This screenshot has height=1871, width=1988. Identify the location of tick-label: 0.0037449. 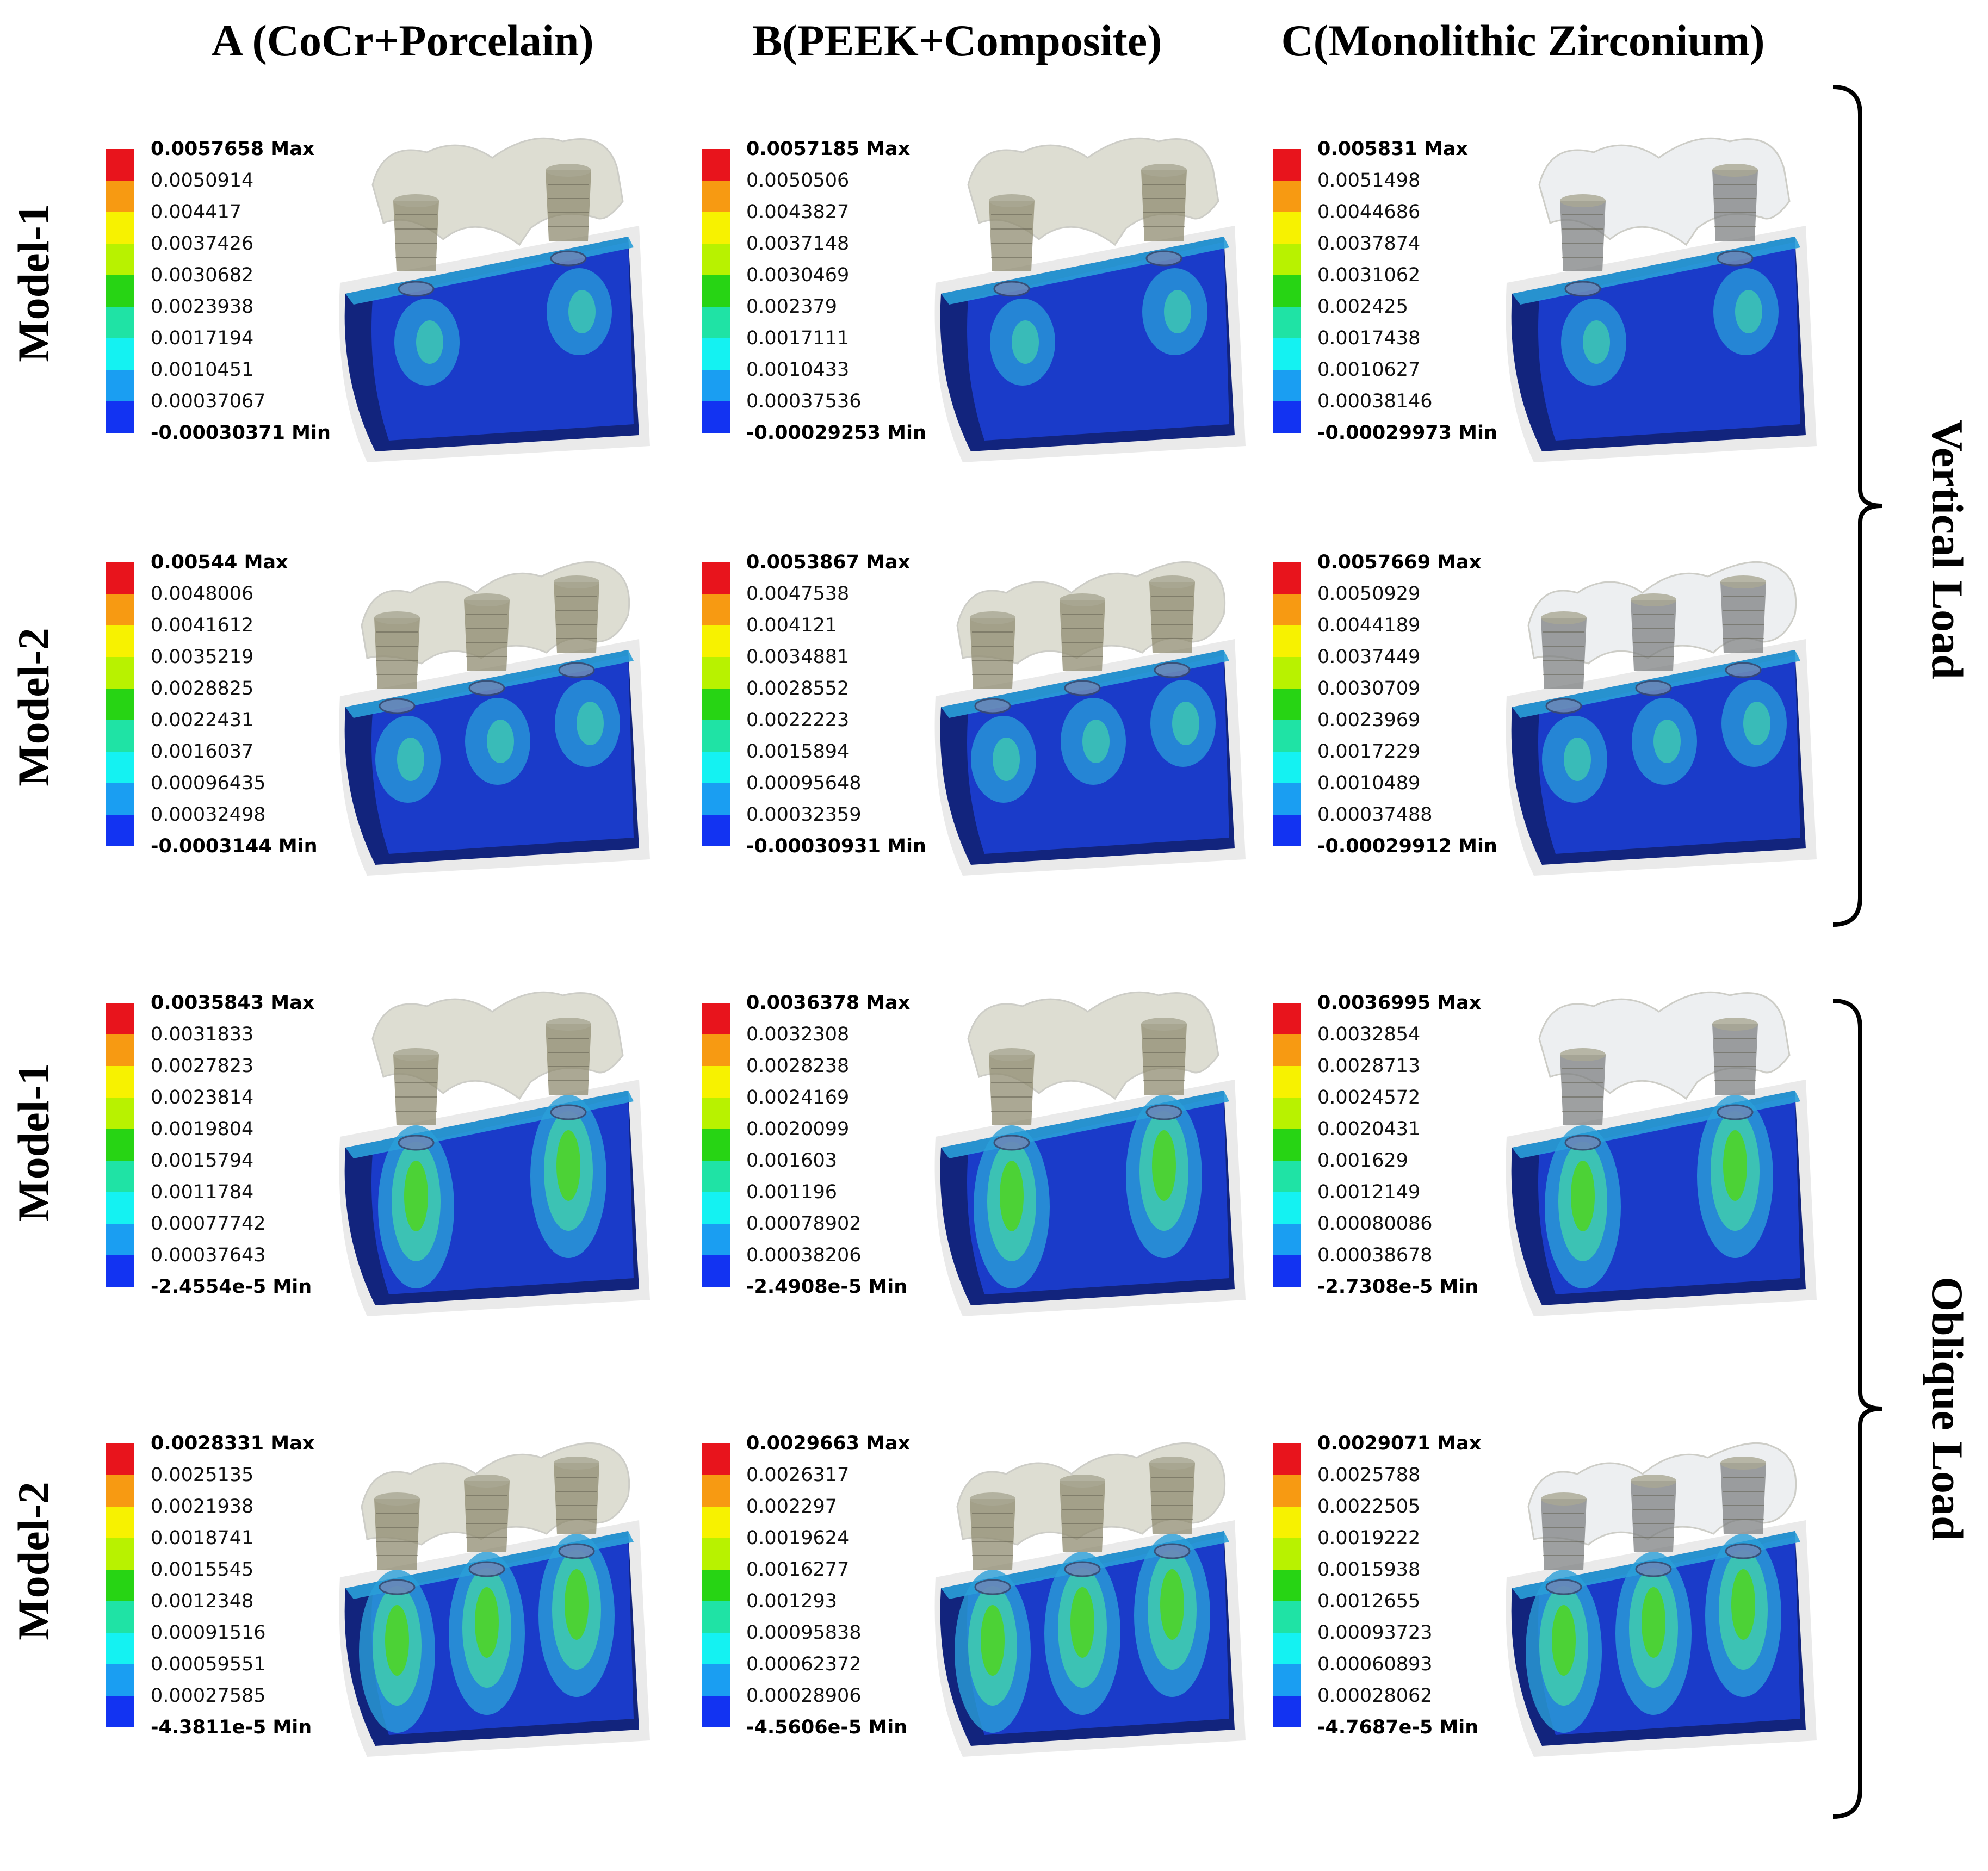
(1369, 657).